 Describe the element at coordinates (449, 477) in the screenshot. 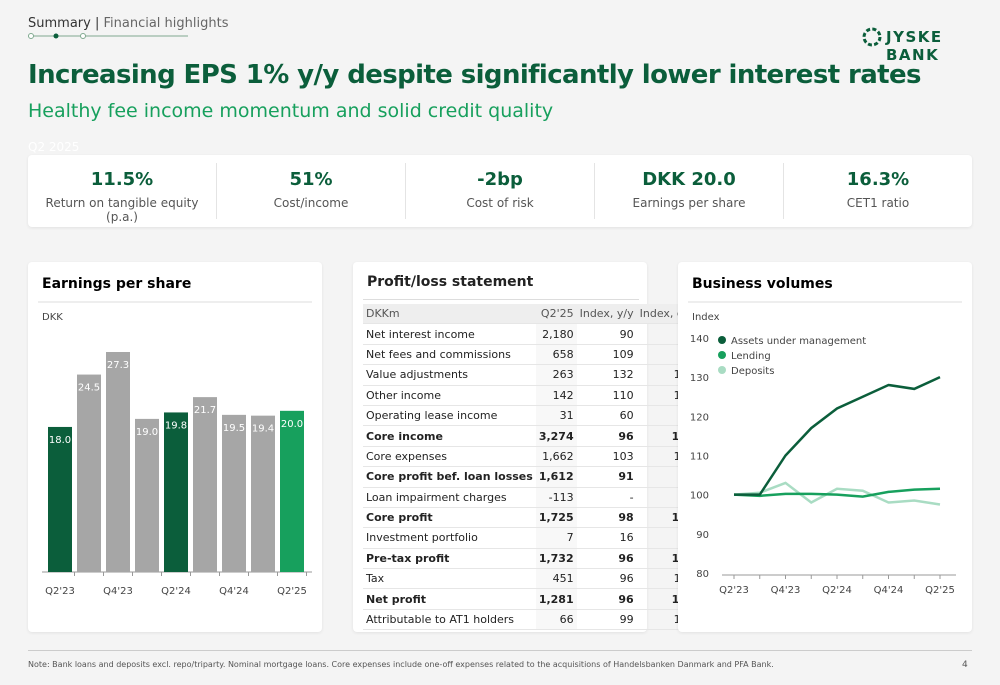

I see `table-cell: Core profit bef. loan losses` at that location.